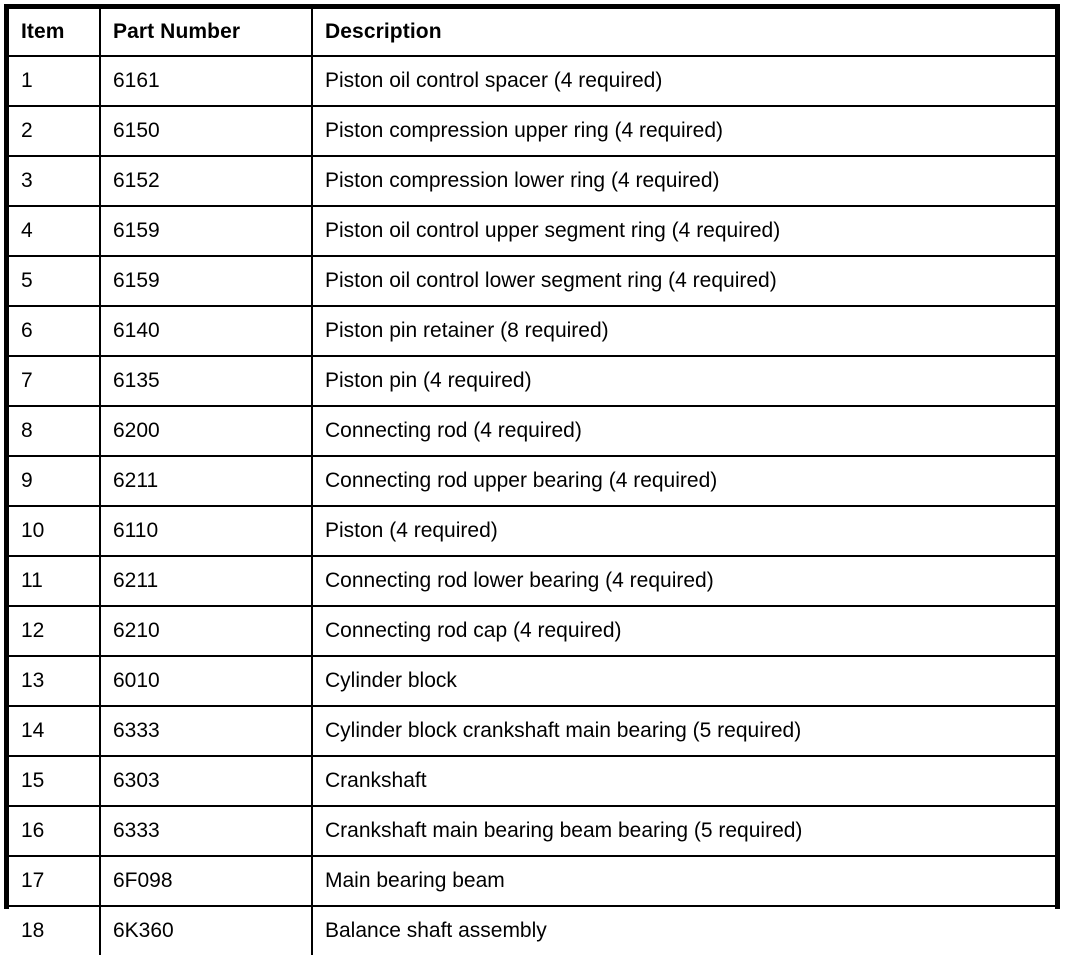 The height and width of the screenshot is (955, 1072). Describe the element at coordinates (206, 181) in the screenshot. I see `cell-part-number: 6152` at that location.